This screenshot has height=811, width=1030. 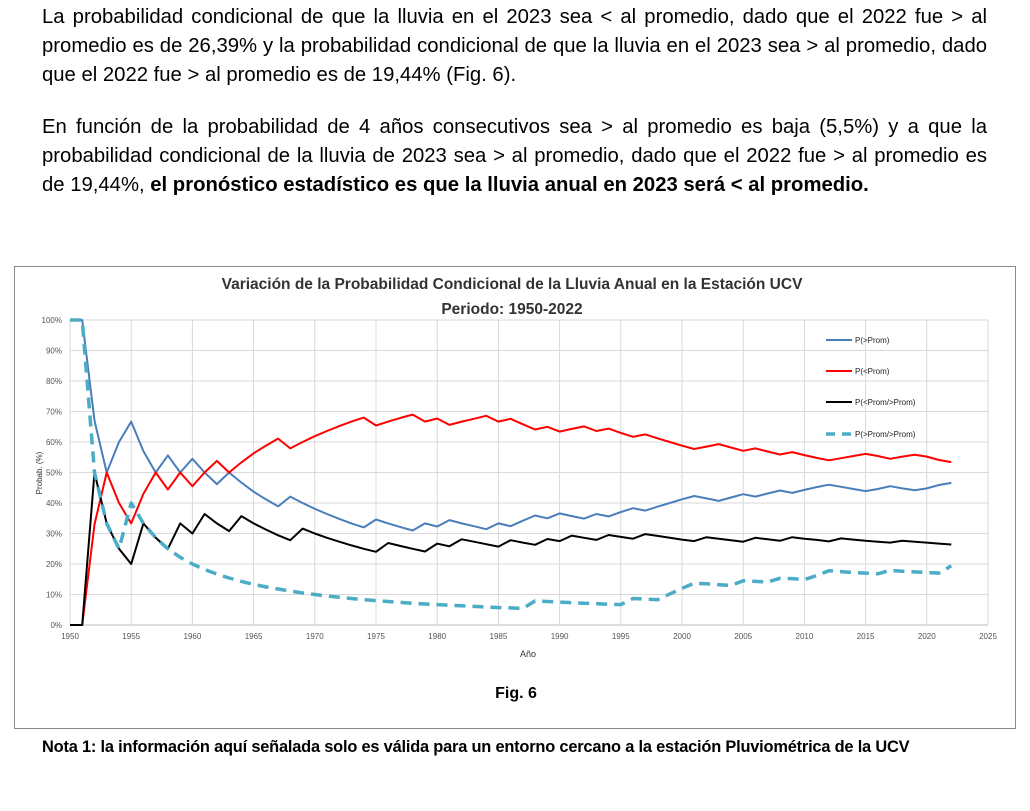 What do you see at coordinates (437, 636) in the screenshot?
I see `x-tick-label: 1980` at bounding box center [437, 636].